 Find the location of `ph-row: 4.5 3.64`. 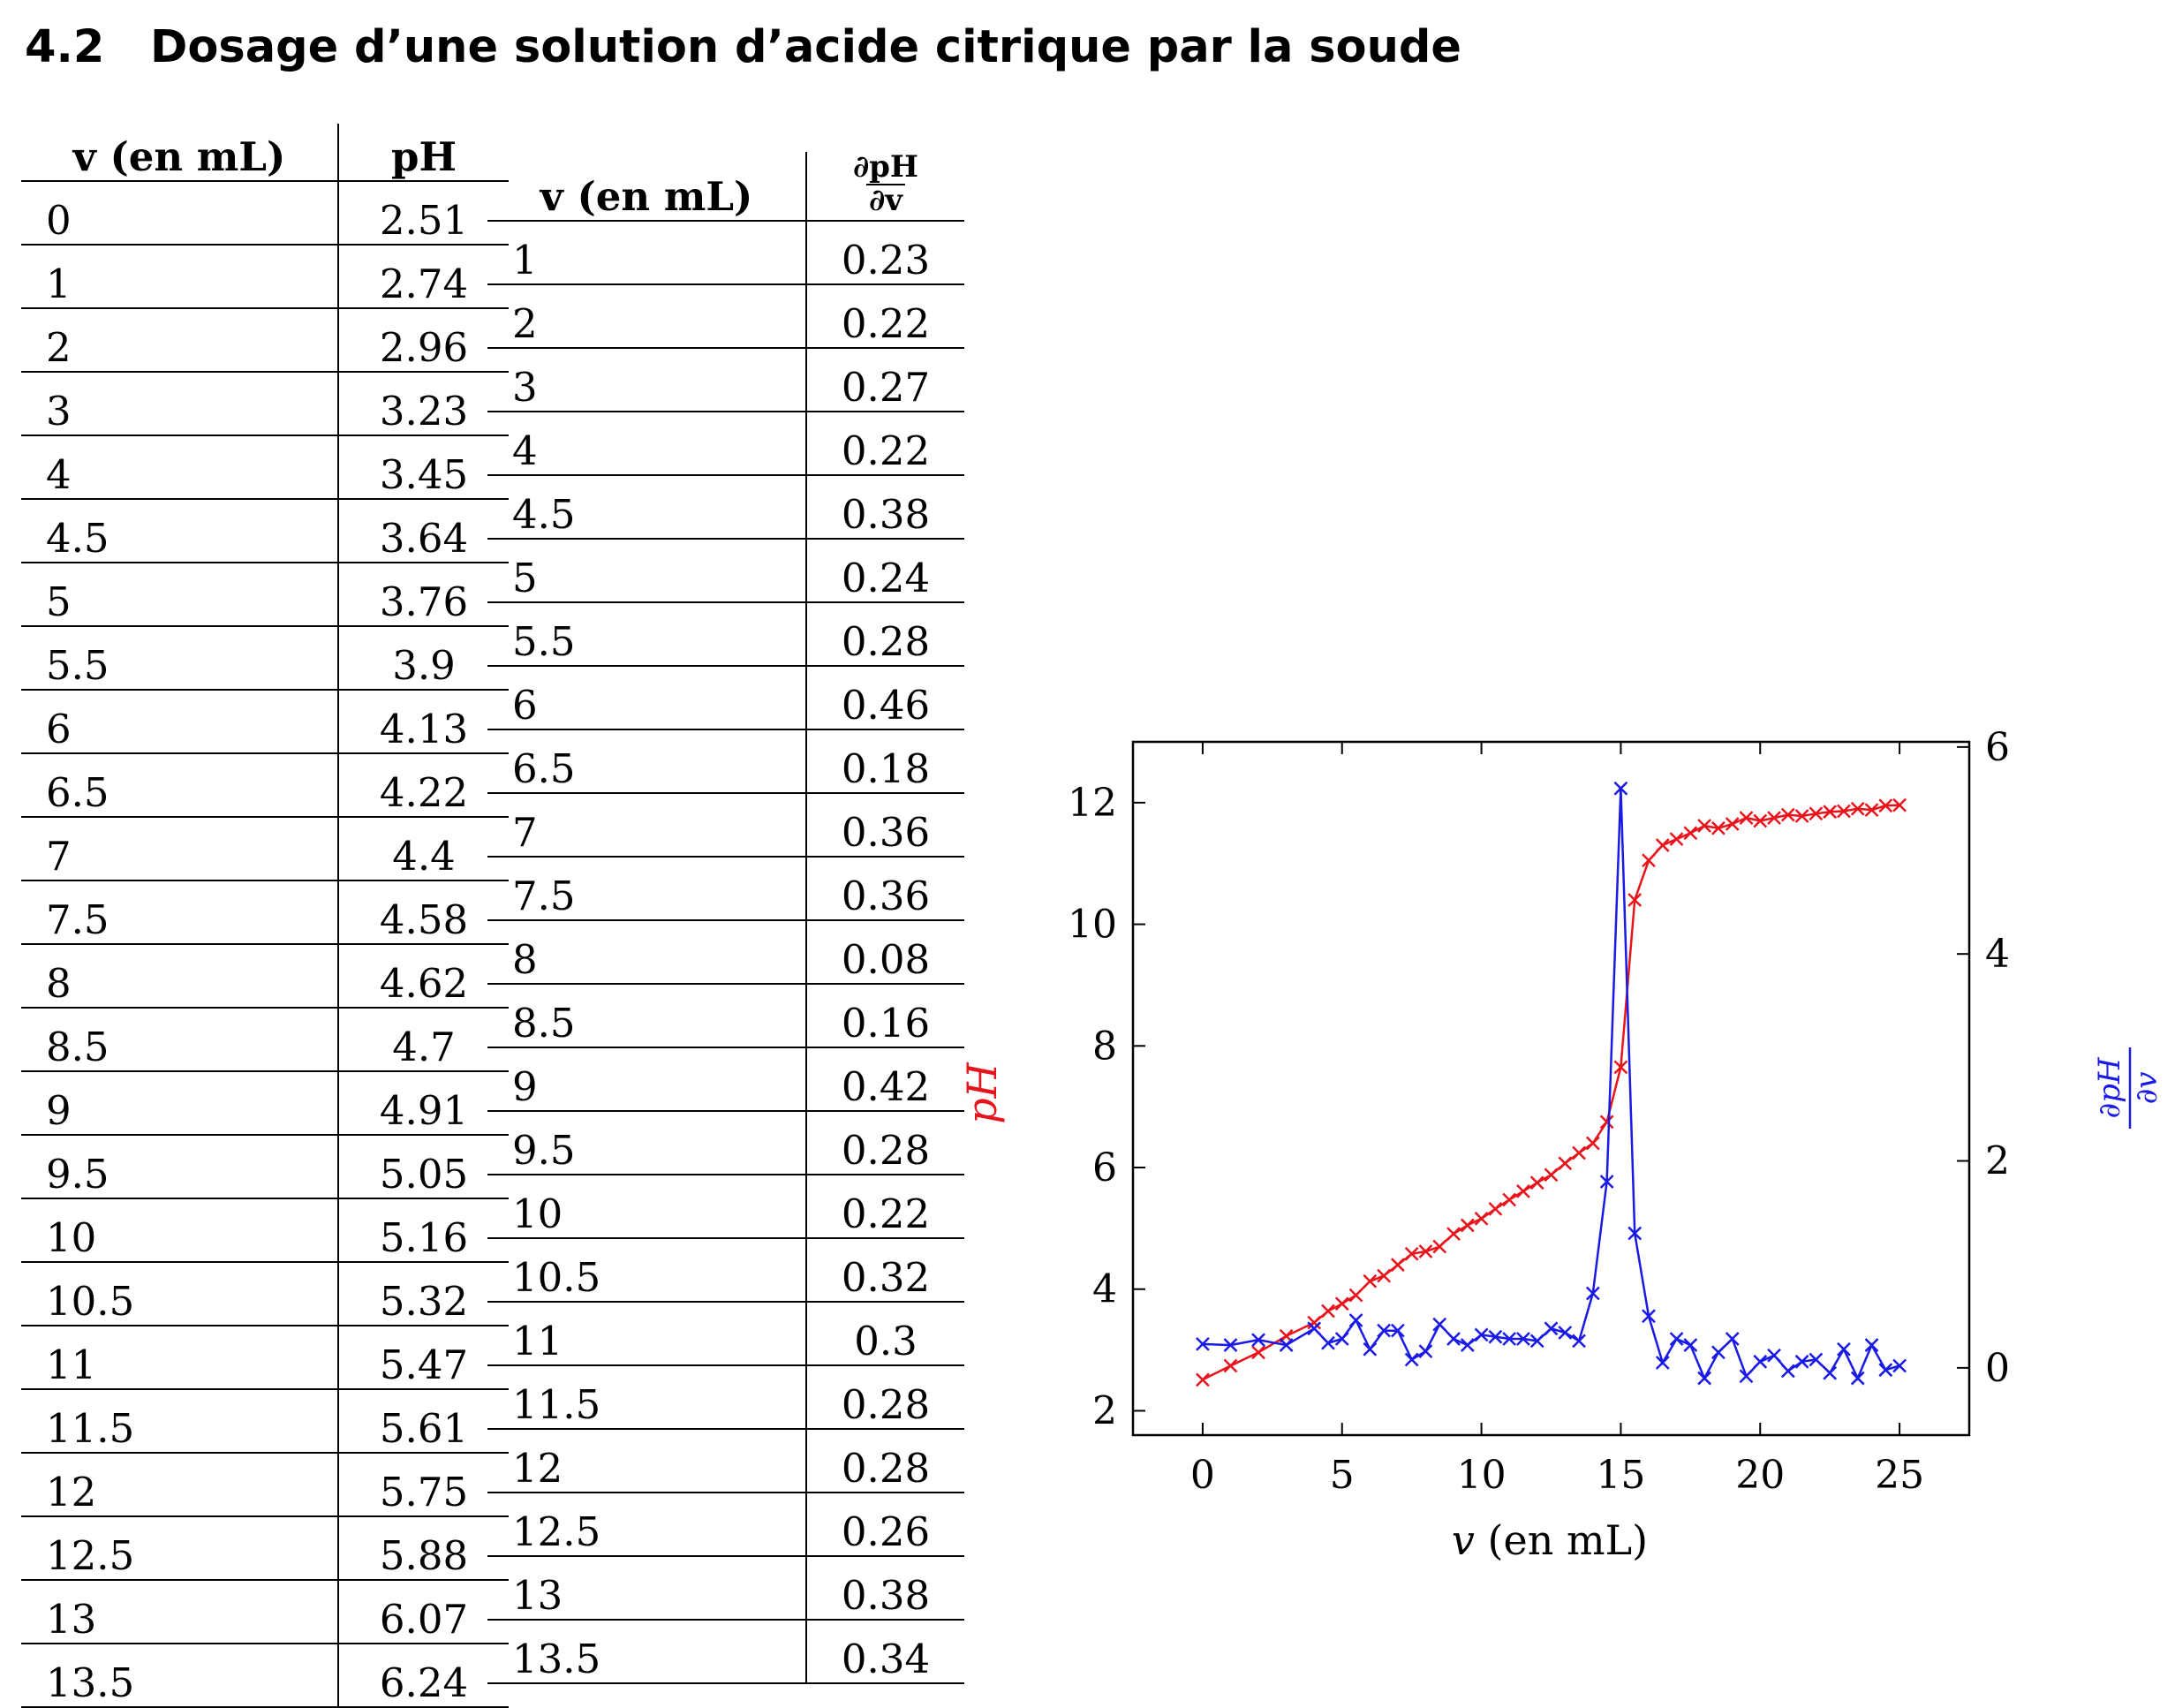

ph-row: 4.5 3.64 is located at coordinates (265, 531).